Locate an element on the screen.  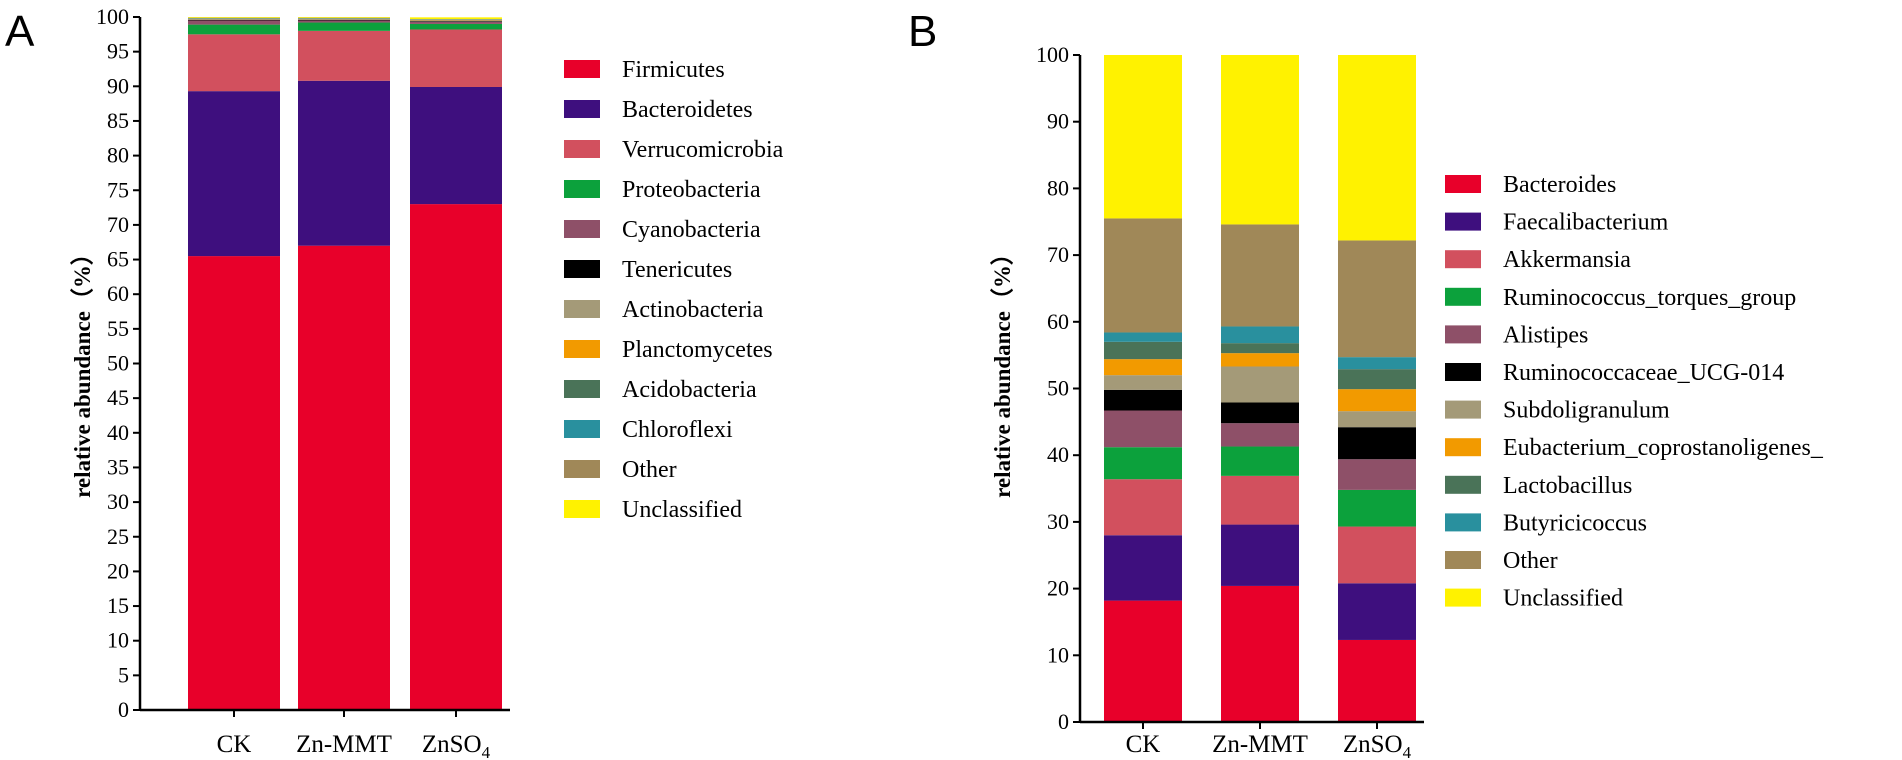
bar-segment-ruminococcus-torques-group is located at coordinates (1377, 508).